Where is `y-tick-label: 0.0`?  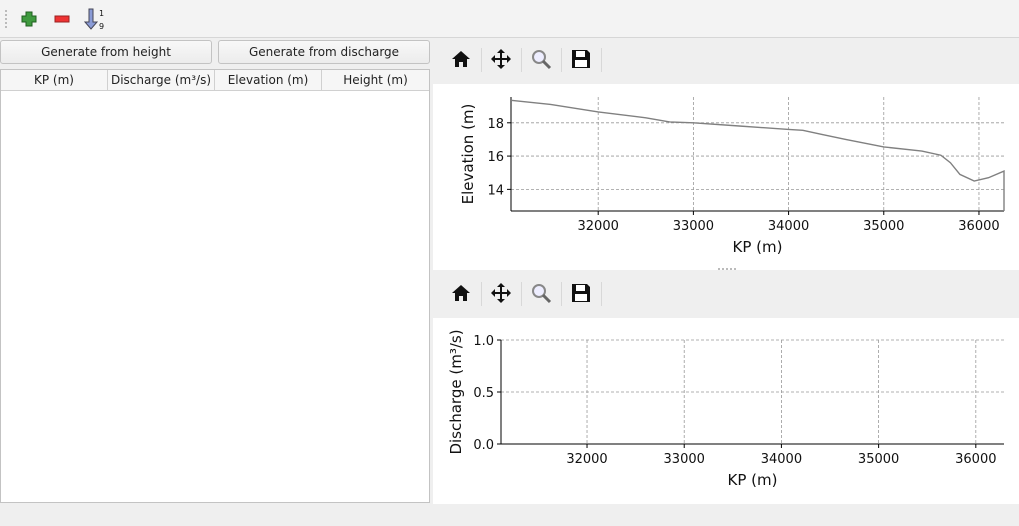
y-tick-label: 0.0 is located at coordinates (483, 445).